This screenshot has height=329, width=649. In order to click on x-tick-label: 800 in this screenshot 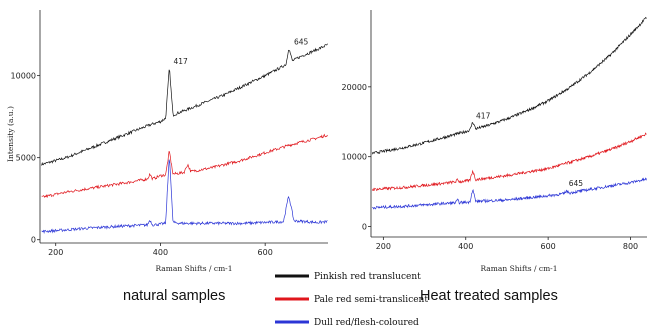, I will do `click(630, 246)`.